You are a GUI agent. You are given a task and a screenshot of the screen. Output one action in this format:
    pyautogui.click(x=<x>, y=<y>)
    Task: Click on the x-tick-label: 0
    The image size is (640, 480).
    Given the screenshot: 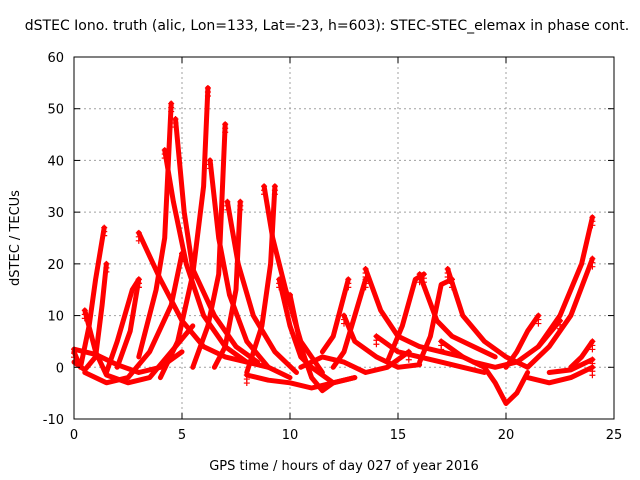 What is the action you would take?
    pyautogui.click(x=74, y=435)
    